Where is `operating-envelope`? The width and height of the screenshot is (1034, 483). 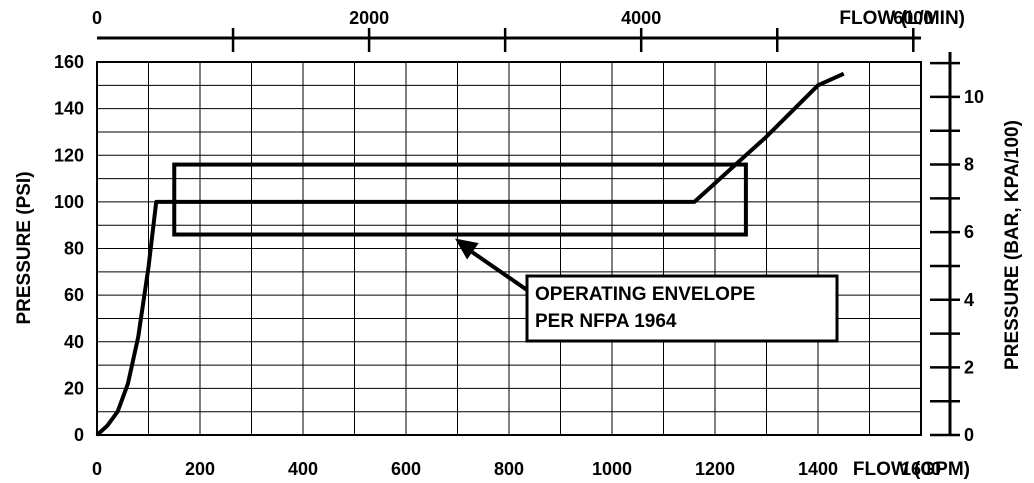 operating-envelope is located at coordinates (460, 199).